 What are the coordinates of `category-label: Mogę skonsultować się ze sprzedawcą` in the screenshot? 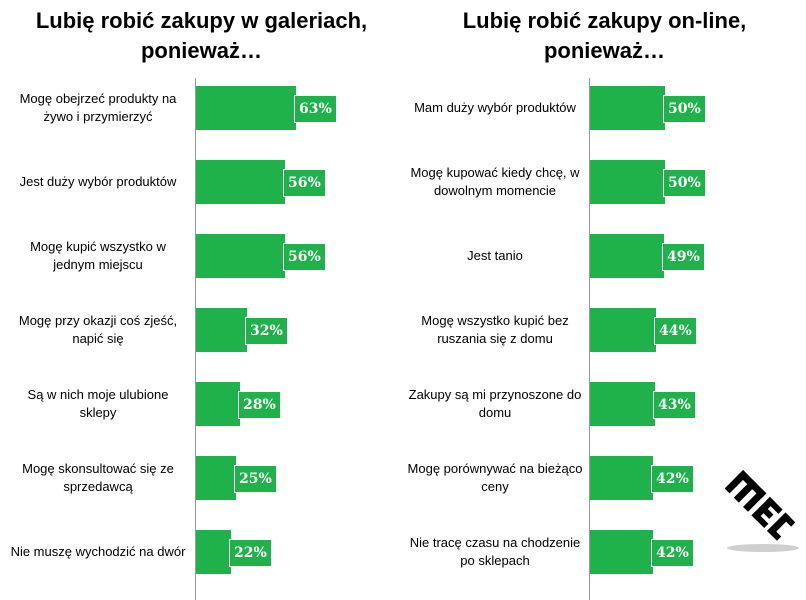 It's located at (98, 477).